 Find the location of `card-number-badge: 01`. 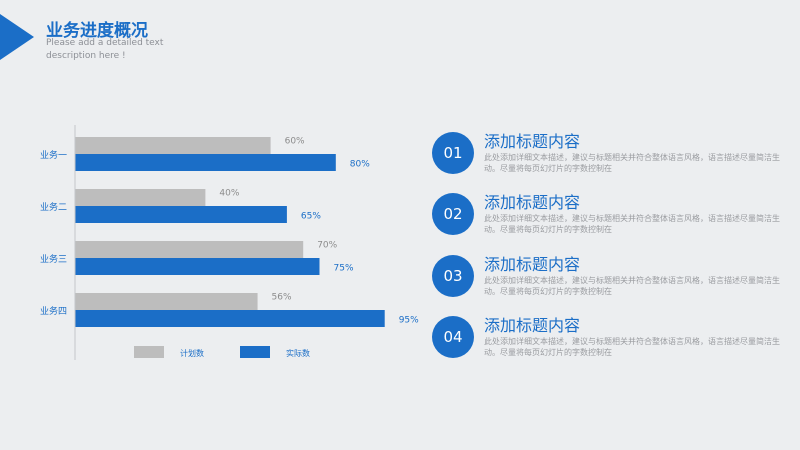

card-number-badge: 01 is located at coordinates (453, 153).